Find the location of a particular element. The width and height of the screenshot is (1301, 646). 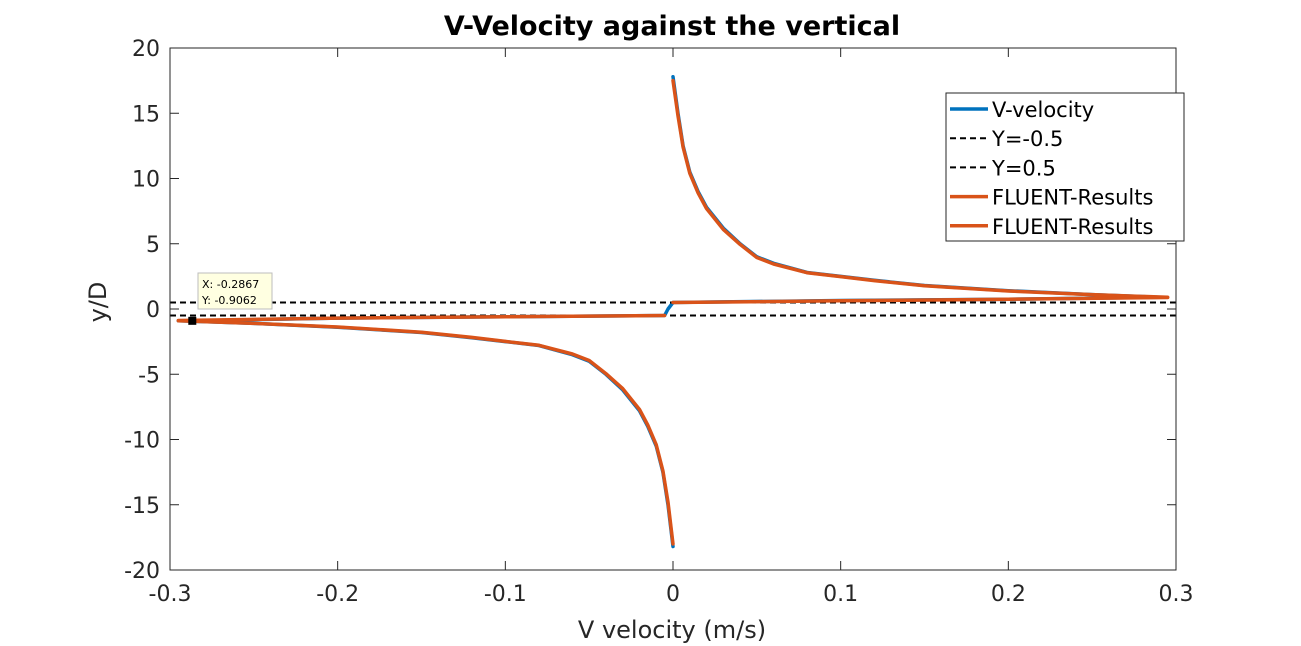

data-tip-y: Y: -0.9062 is located at coordinates (229, 300).